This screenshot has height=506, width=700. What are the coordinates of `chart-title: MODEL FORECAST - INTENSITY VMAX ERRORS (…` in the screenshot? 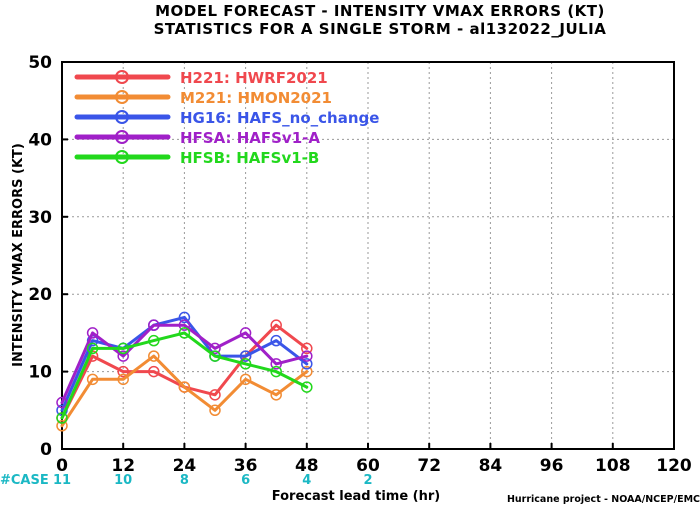 It's located at (380, 11).